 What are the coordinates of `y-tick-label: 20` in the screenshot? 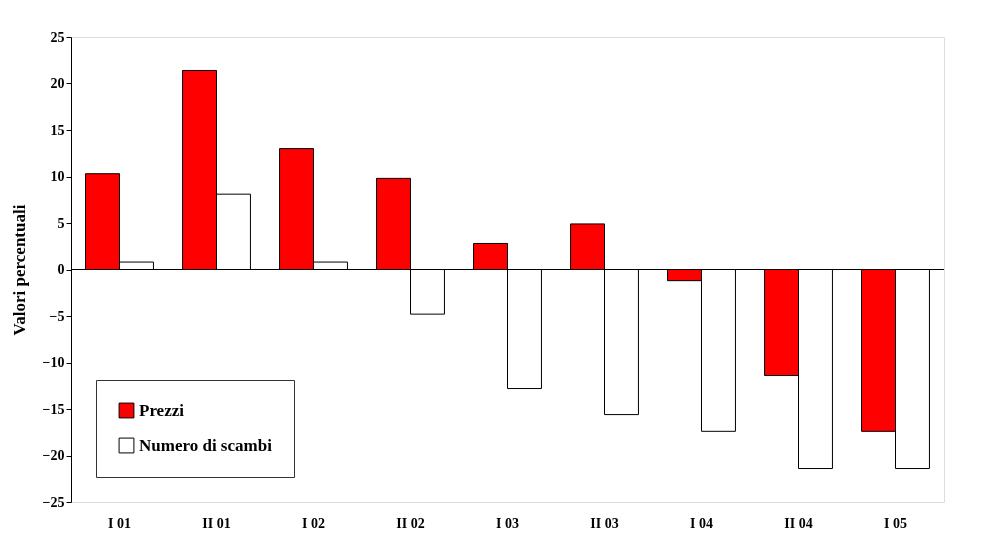 It's located at (57, 83).